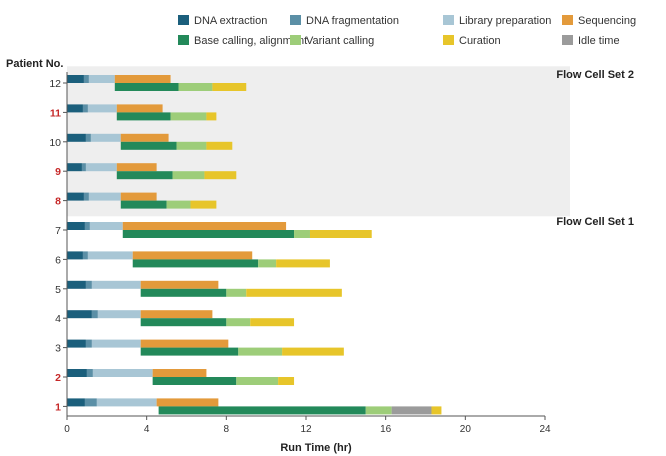  I want to click on x-tick-label: 24, so click(545, 429).